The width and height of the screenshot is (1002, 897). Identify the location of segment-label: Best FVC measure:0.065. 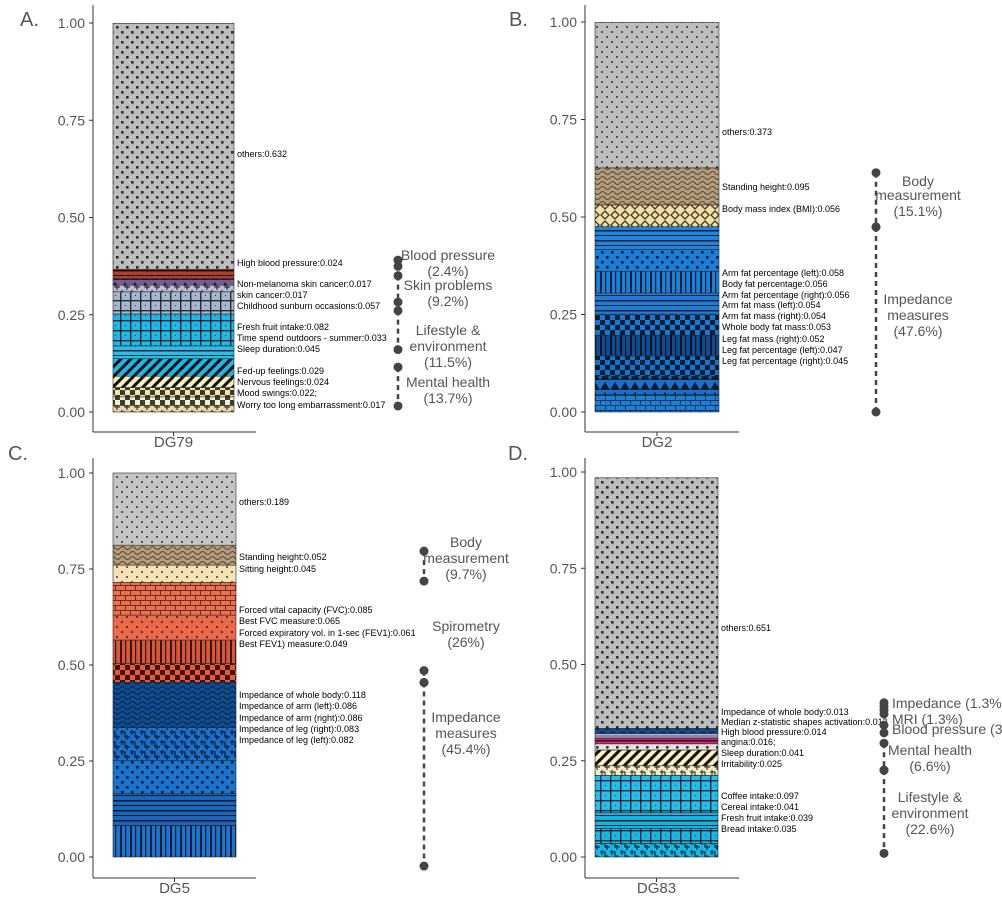
(289, 621).